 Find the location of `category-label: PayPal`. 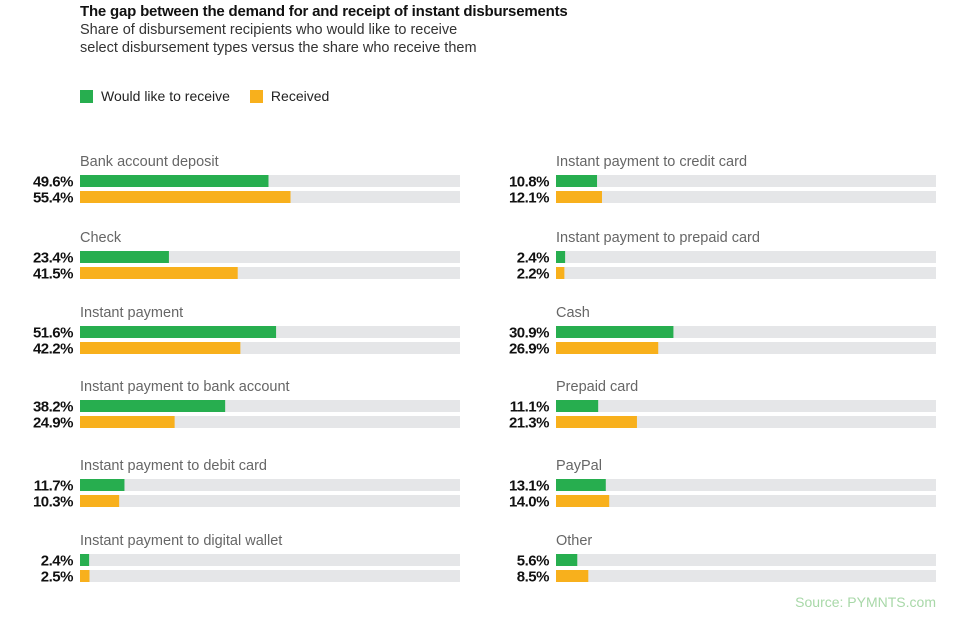

category-label: PayPal is located at coordinates (579, 466).